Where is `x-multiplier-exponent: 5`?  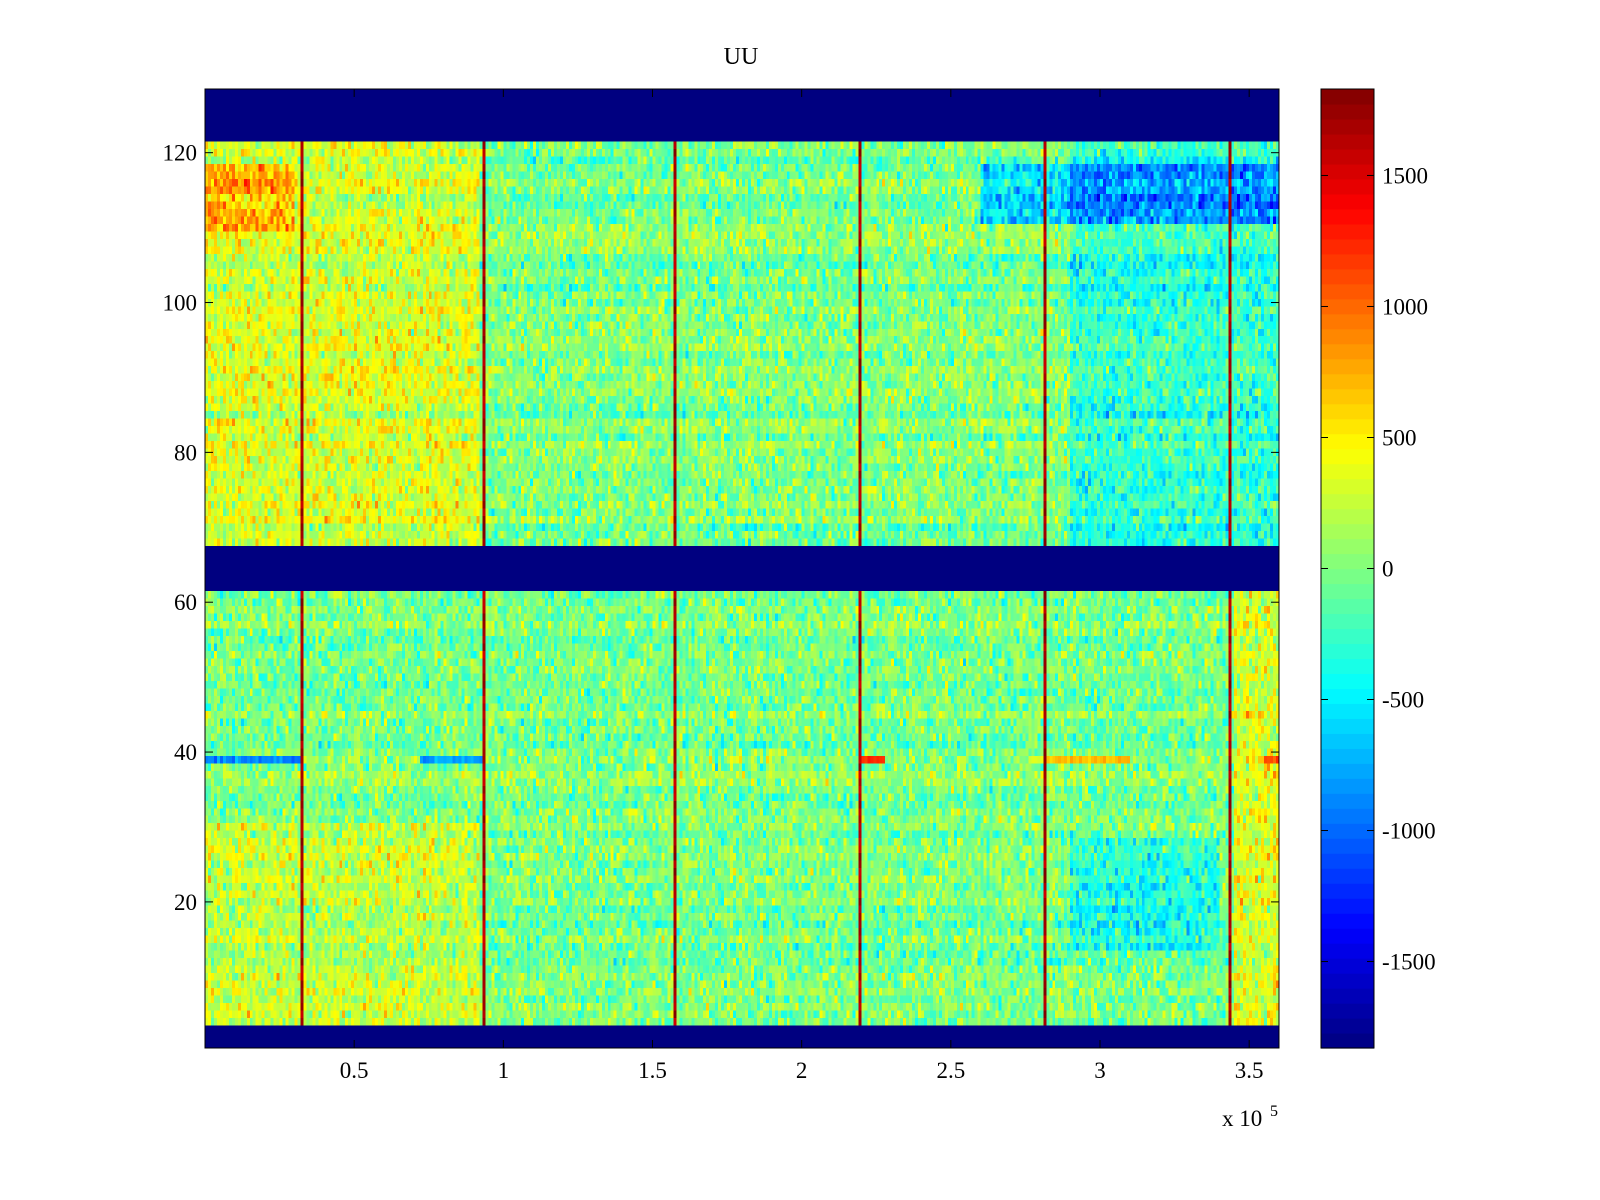 x-multiplier-exponent: 5 is located at coordinates (1274, 1111).